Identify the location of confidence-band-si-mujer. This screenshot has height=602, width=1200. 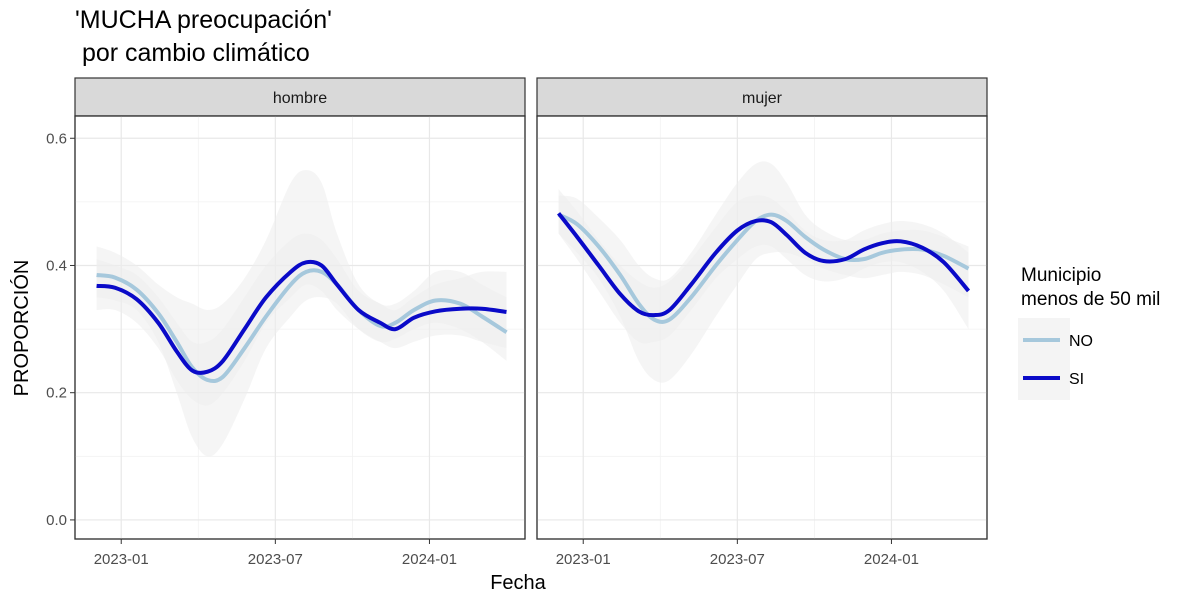
(763, 266).